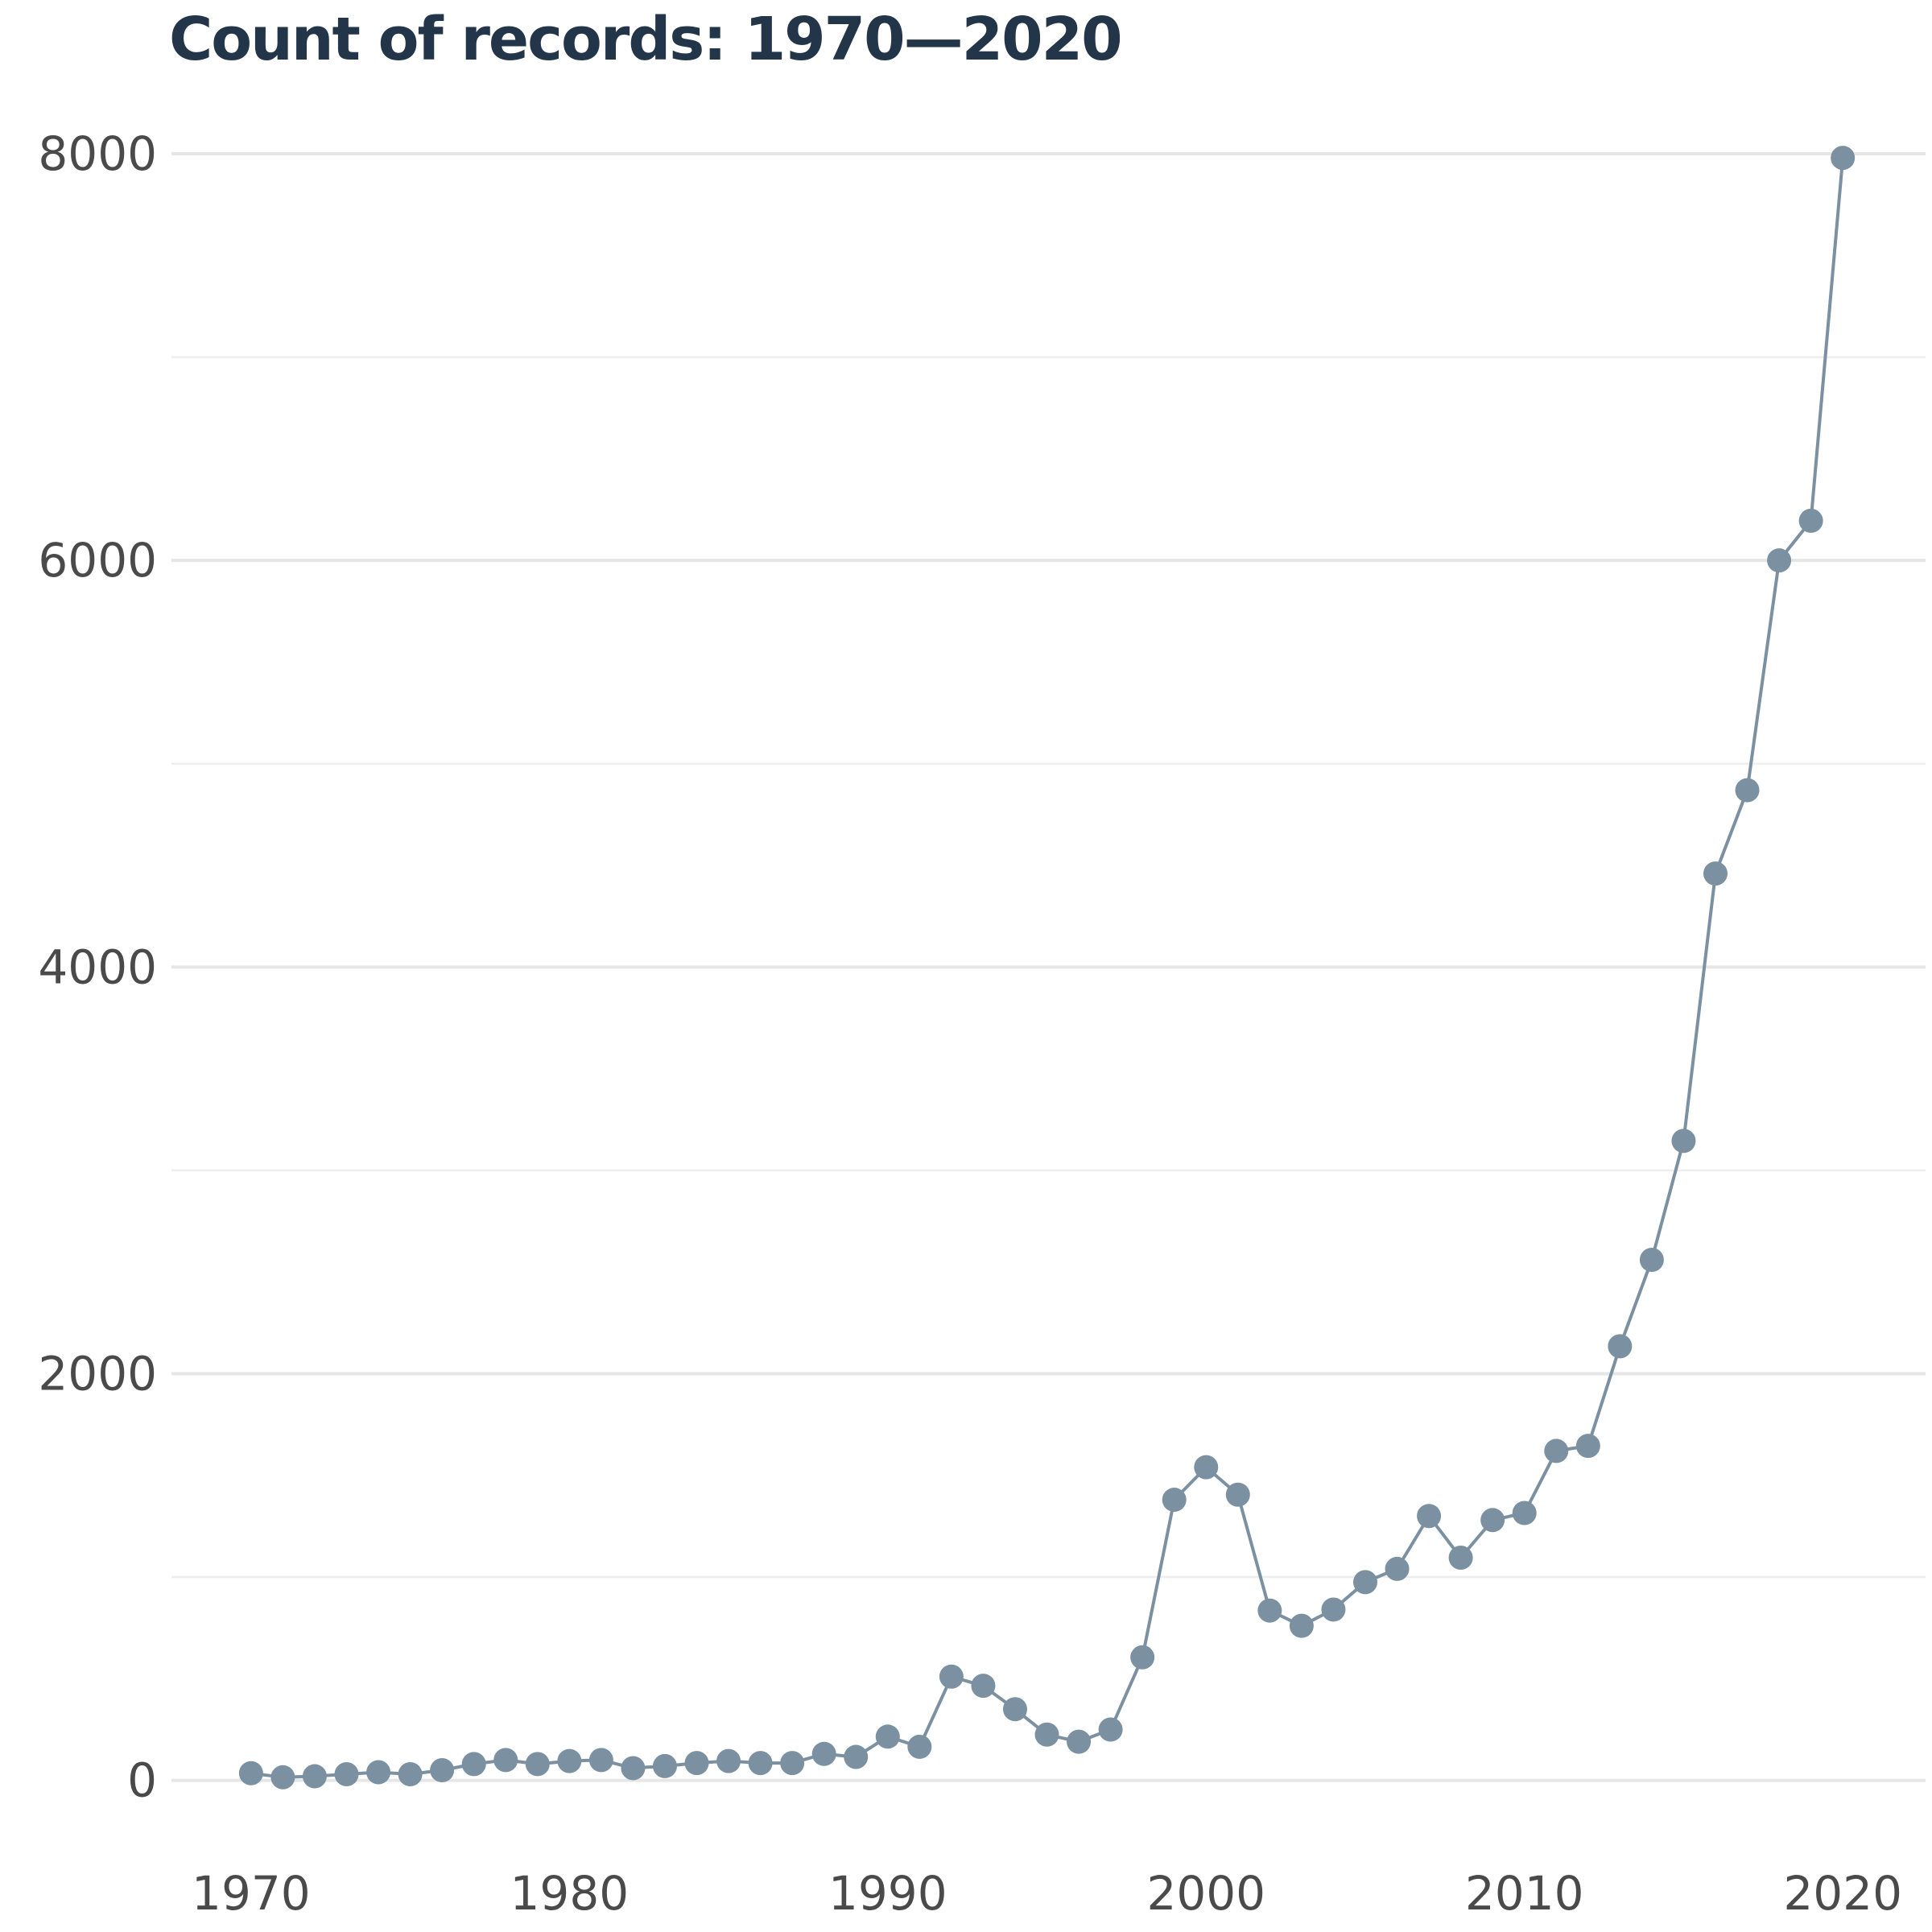 Image resolution: width=1932 pixels, height=1932 pixels. Describe the element at coordinates (887, 1893) in the screenshot. I see `x-tick-label: 1990` at that location.